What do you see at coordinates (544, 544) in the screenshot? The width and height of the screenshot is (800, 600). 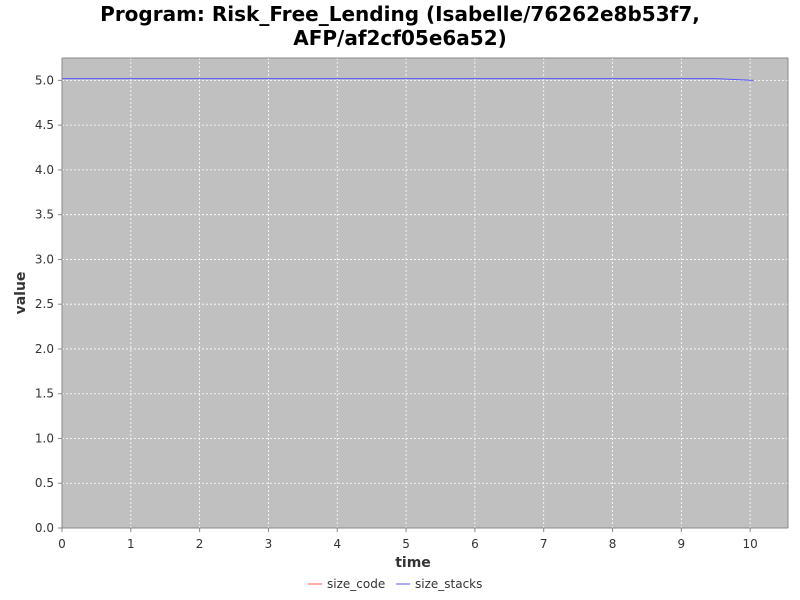 I see `x-tick-label: 7` at bounding box center [544, 544].